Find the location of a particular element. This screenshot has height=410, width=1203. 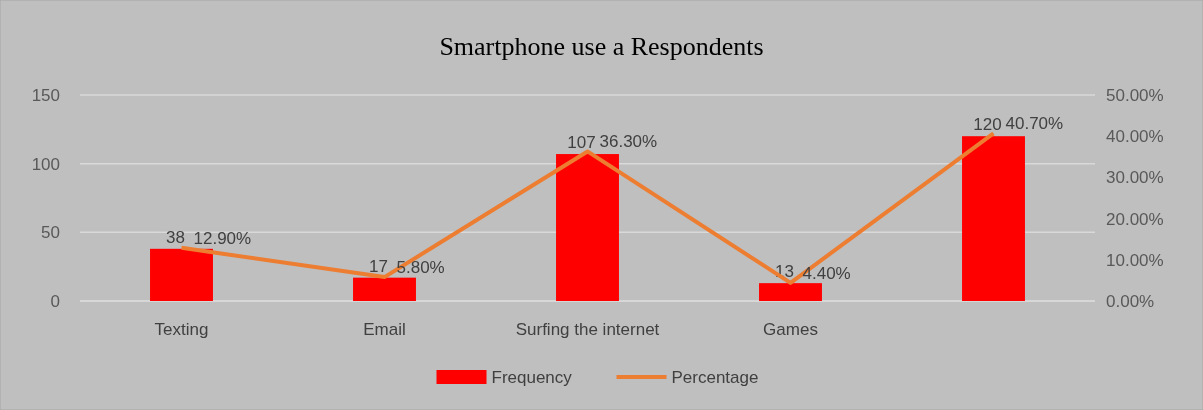

y2-tick-label: 20.00% is located at coordinates (1135, 219).